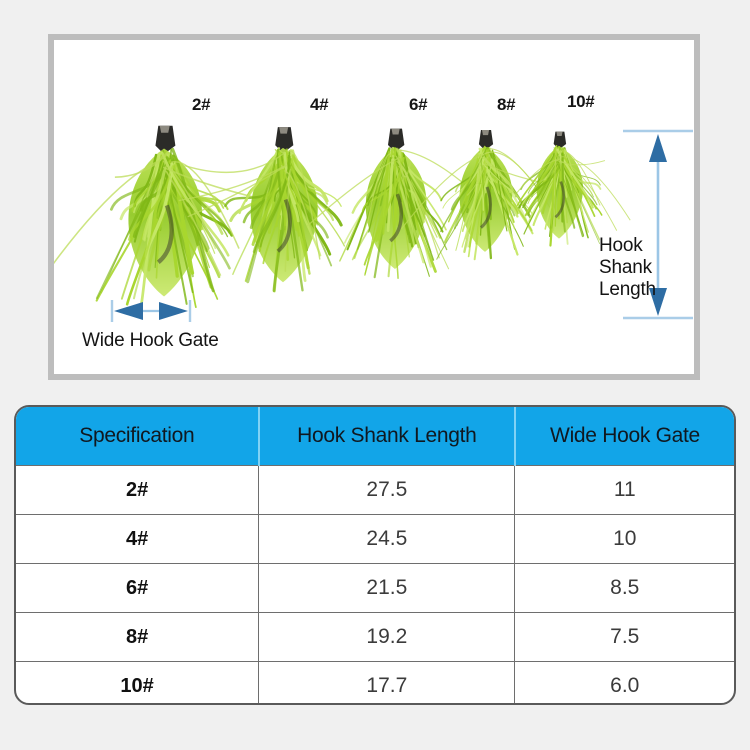 This screenshot has width=750, height=750. Describe the element at coordinates (263, 207) in the screenshot. I see `lure-4-image` at that location.